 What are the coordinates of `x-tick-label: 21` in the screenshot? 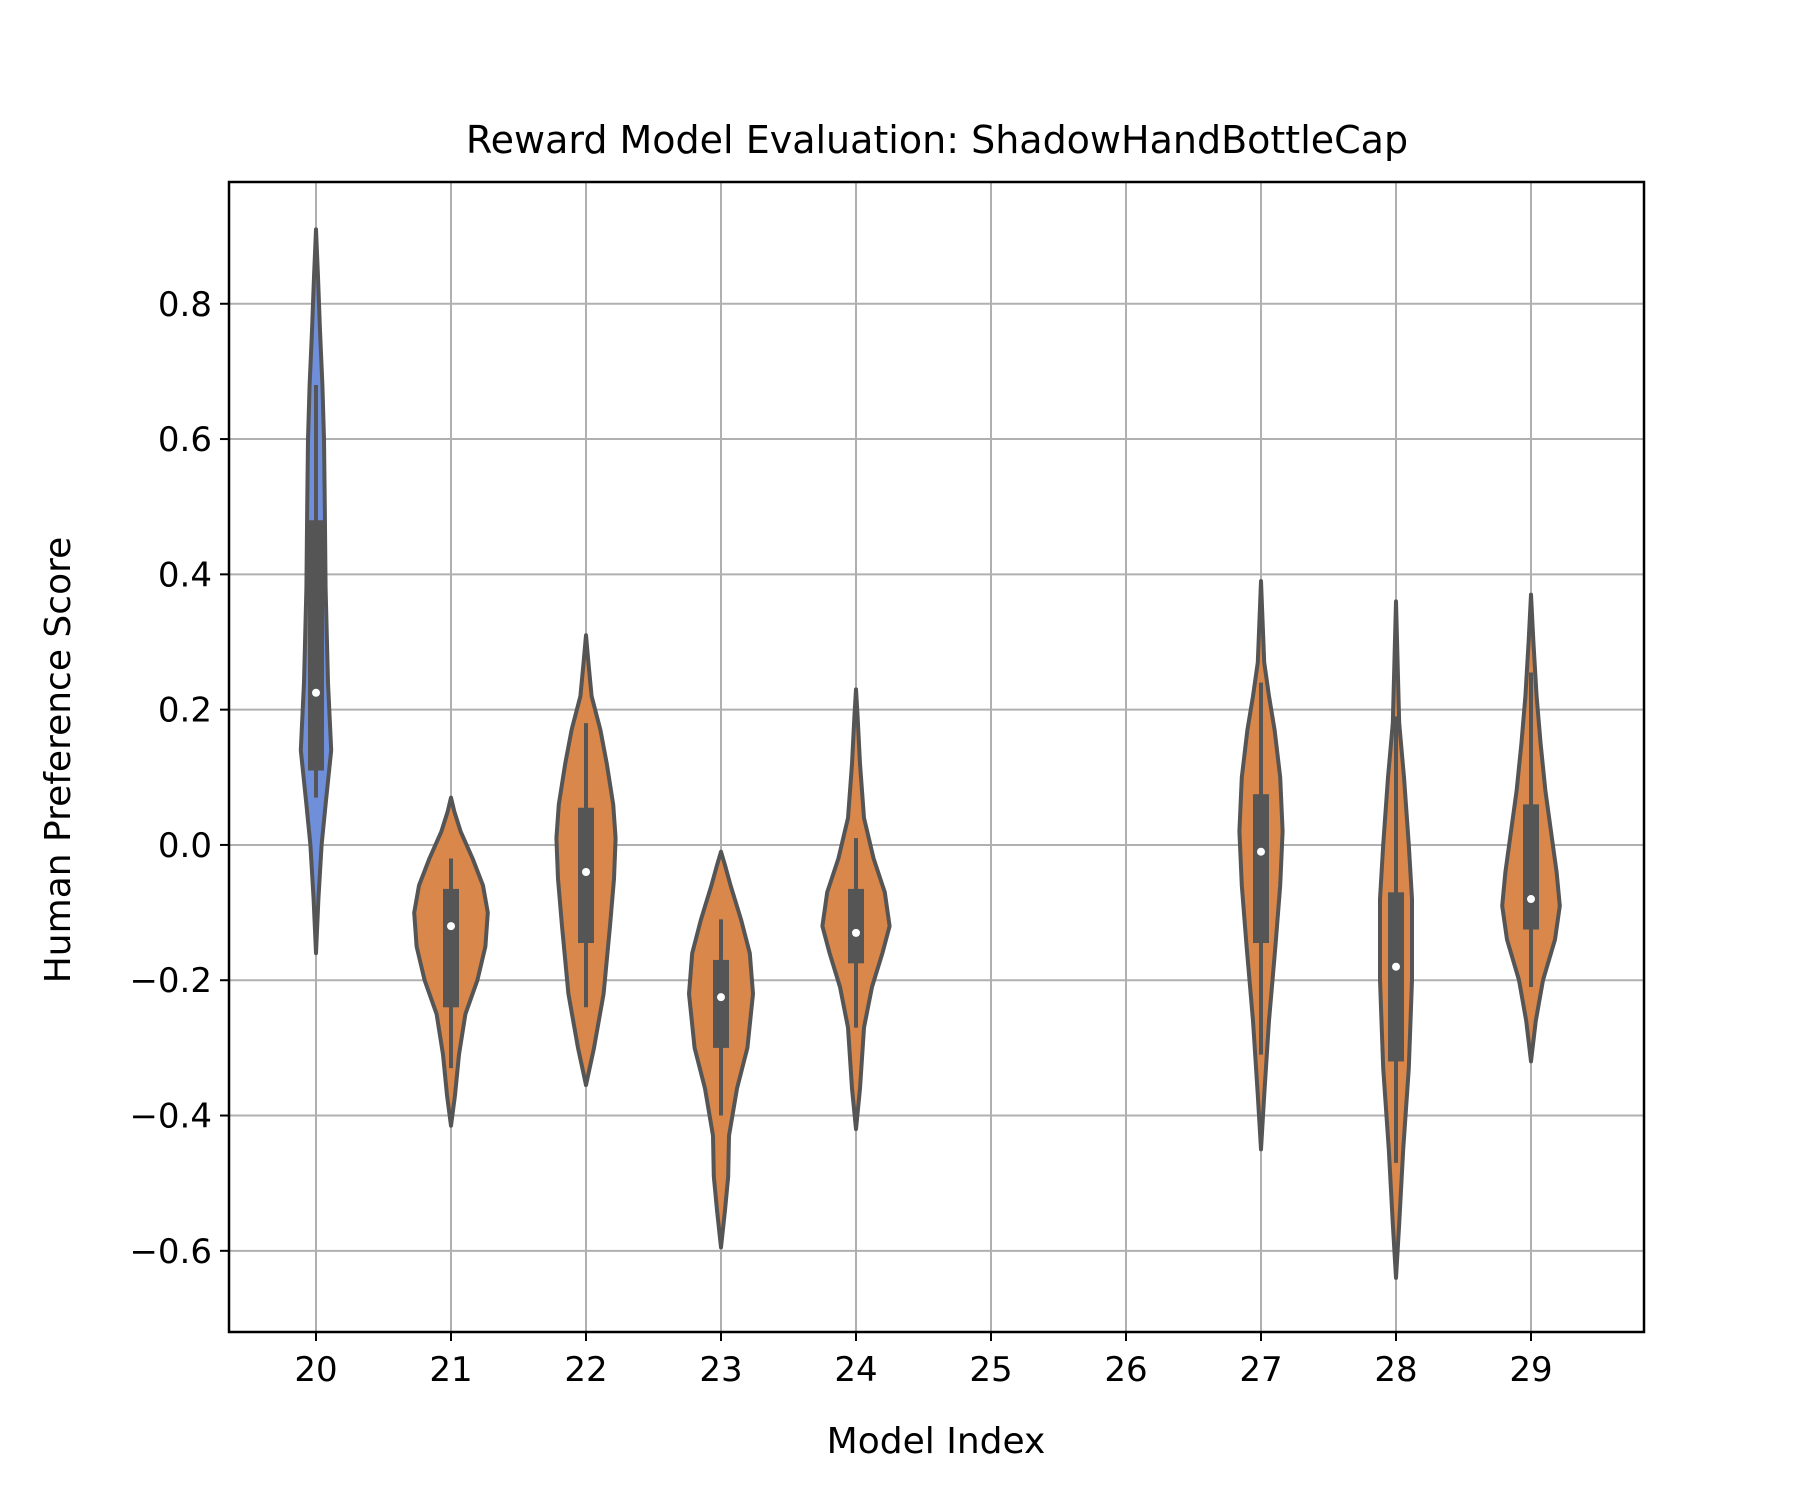 It's located at (450, 1370).